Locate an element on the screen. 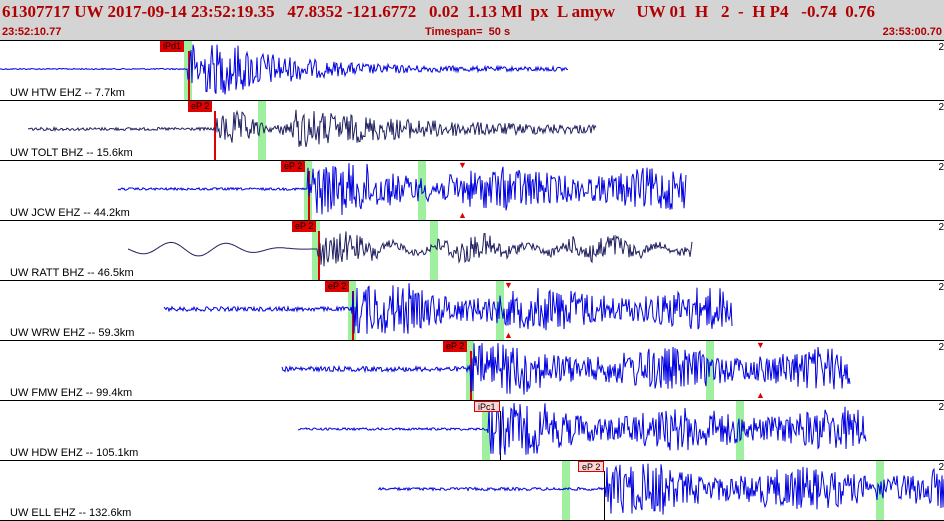 The image size is (944, 521). station-label: UW TOLT BHZ -- 15.6km is located at coordinates (71, 153).